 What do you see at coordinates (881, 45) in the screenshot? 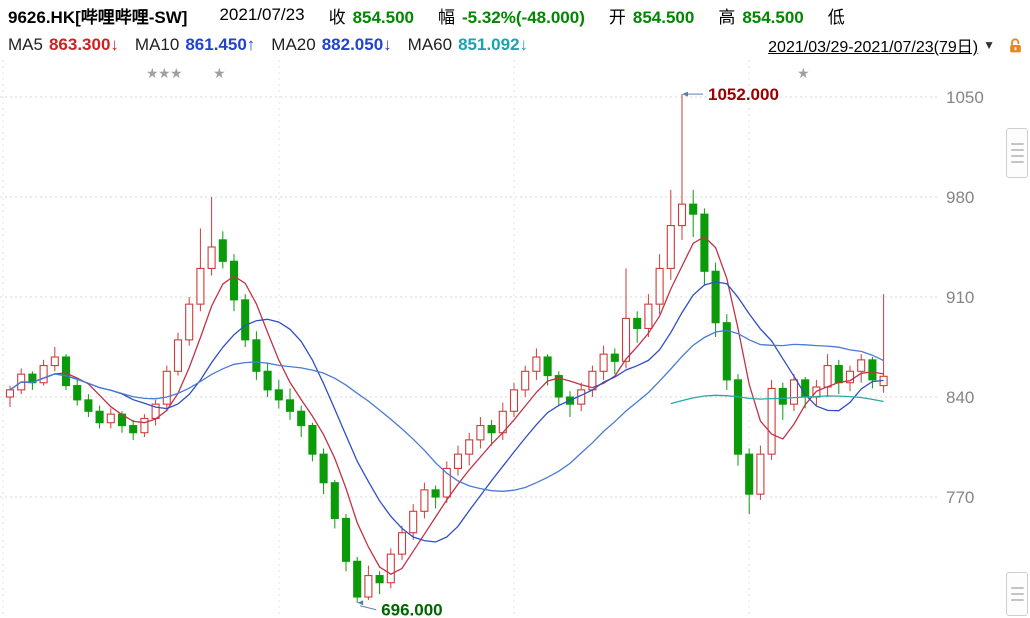
I see `date-range-selector: 2021/03/29-2021/07/23(79日) ▼` at bounding box center [881, 45].